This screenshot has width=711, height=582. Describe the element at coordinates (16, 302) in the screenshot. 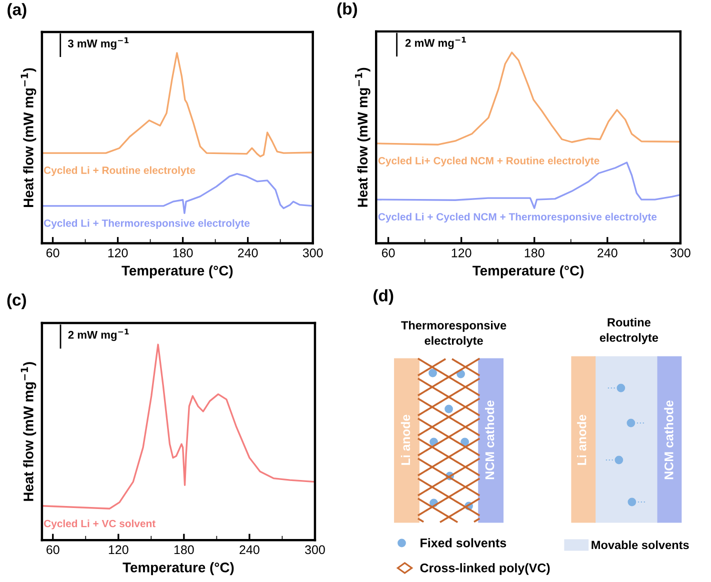

I see `chart-title: (c)` at that location.